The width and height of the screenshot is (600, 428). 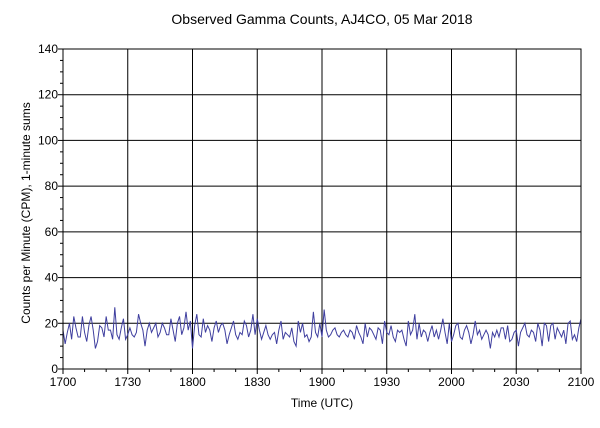 What do you see at coordinates (63, 382) in the screenshot?
I see `x-tick-label: 1700` at bounding box center [63, 382].